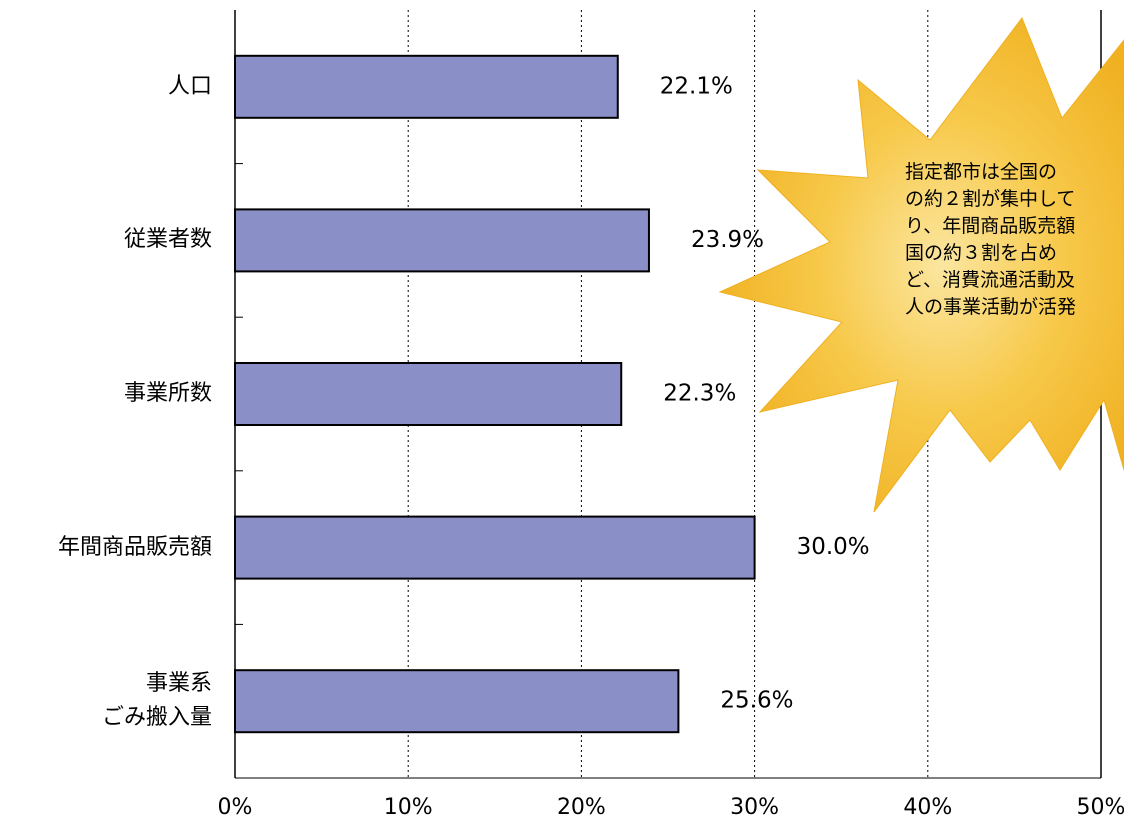 This screenshot has height=823, width=1124. What do you see at coordinates (156, 701) in the screenshot?
I see `y-tick-label: 事業系 ごみ搬入量` at bounding box center [156, 701].